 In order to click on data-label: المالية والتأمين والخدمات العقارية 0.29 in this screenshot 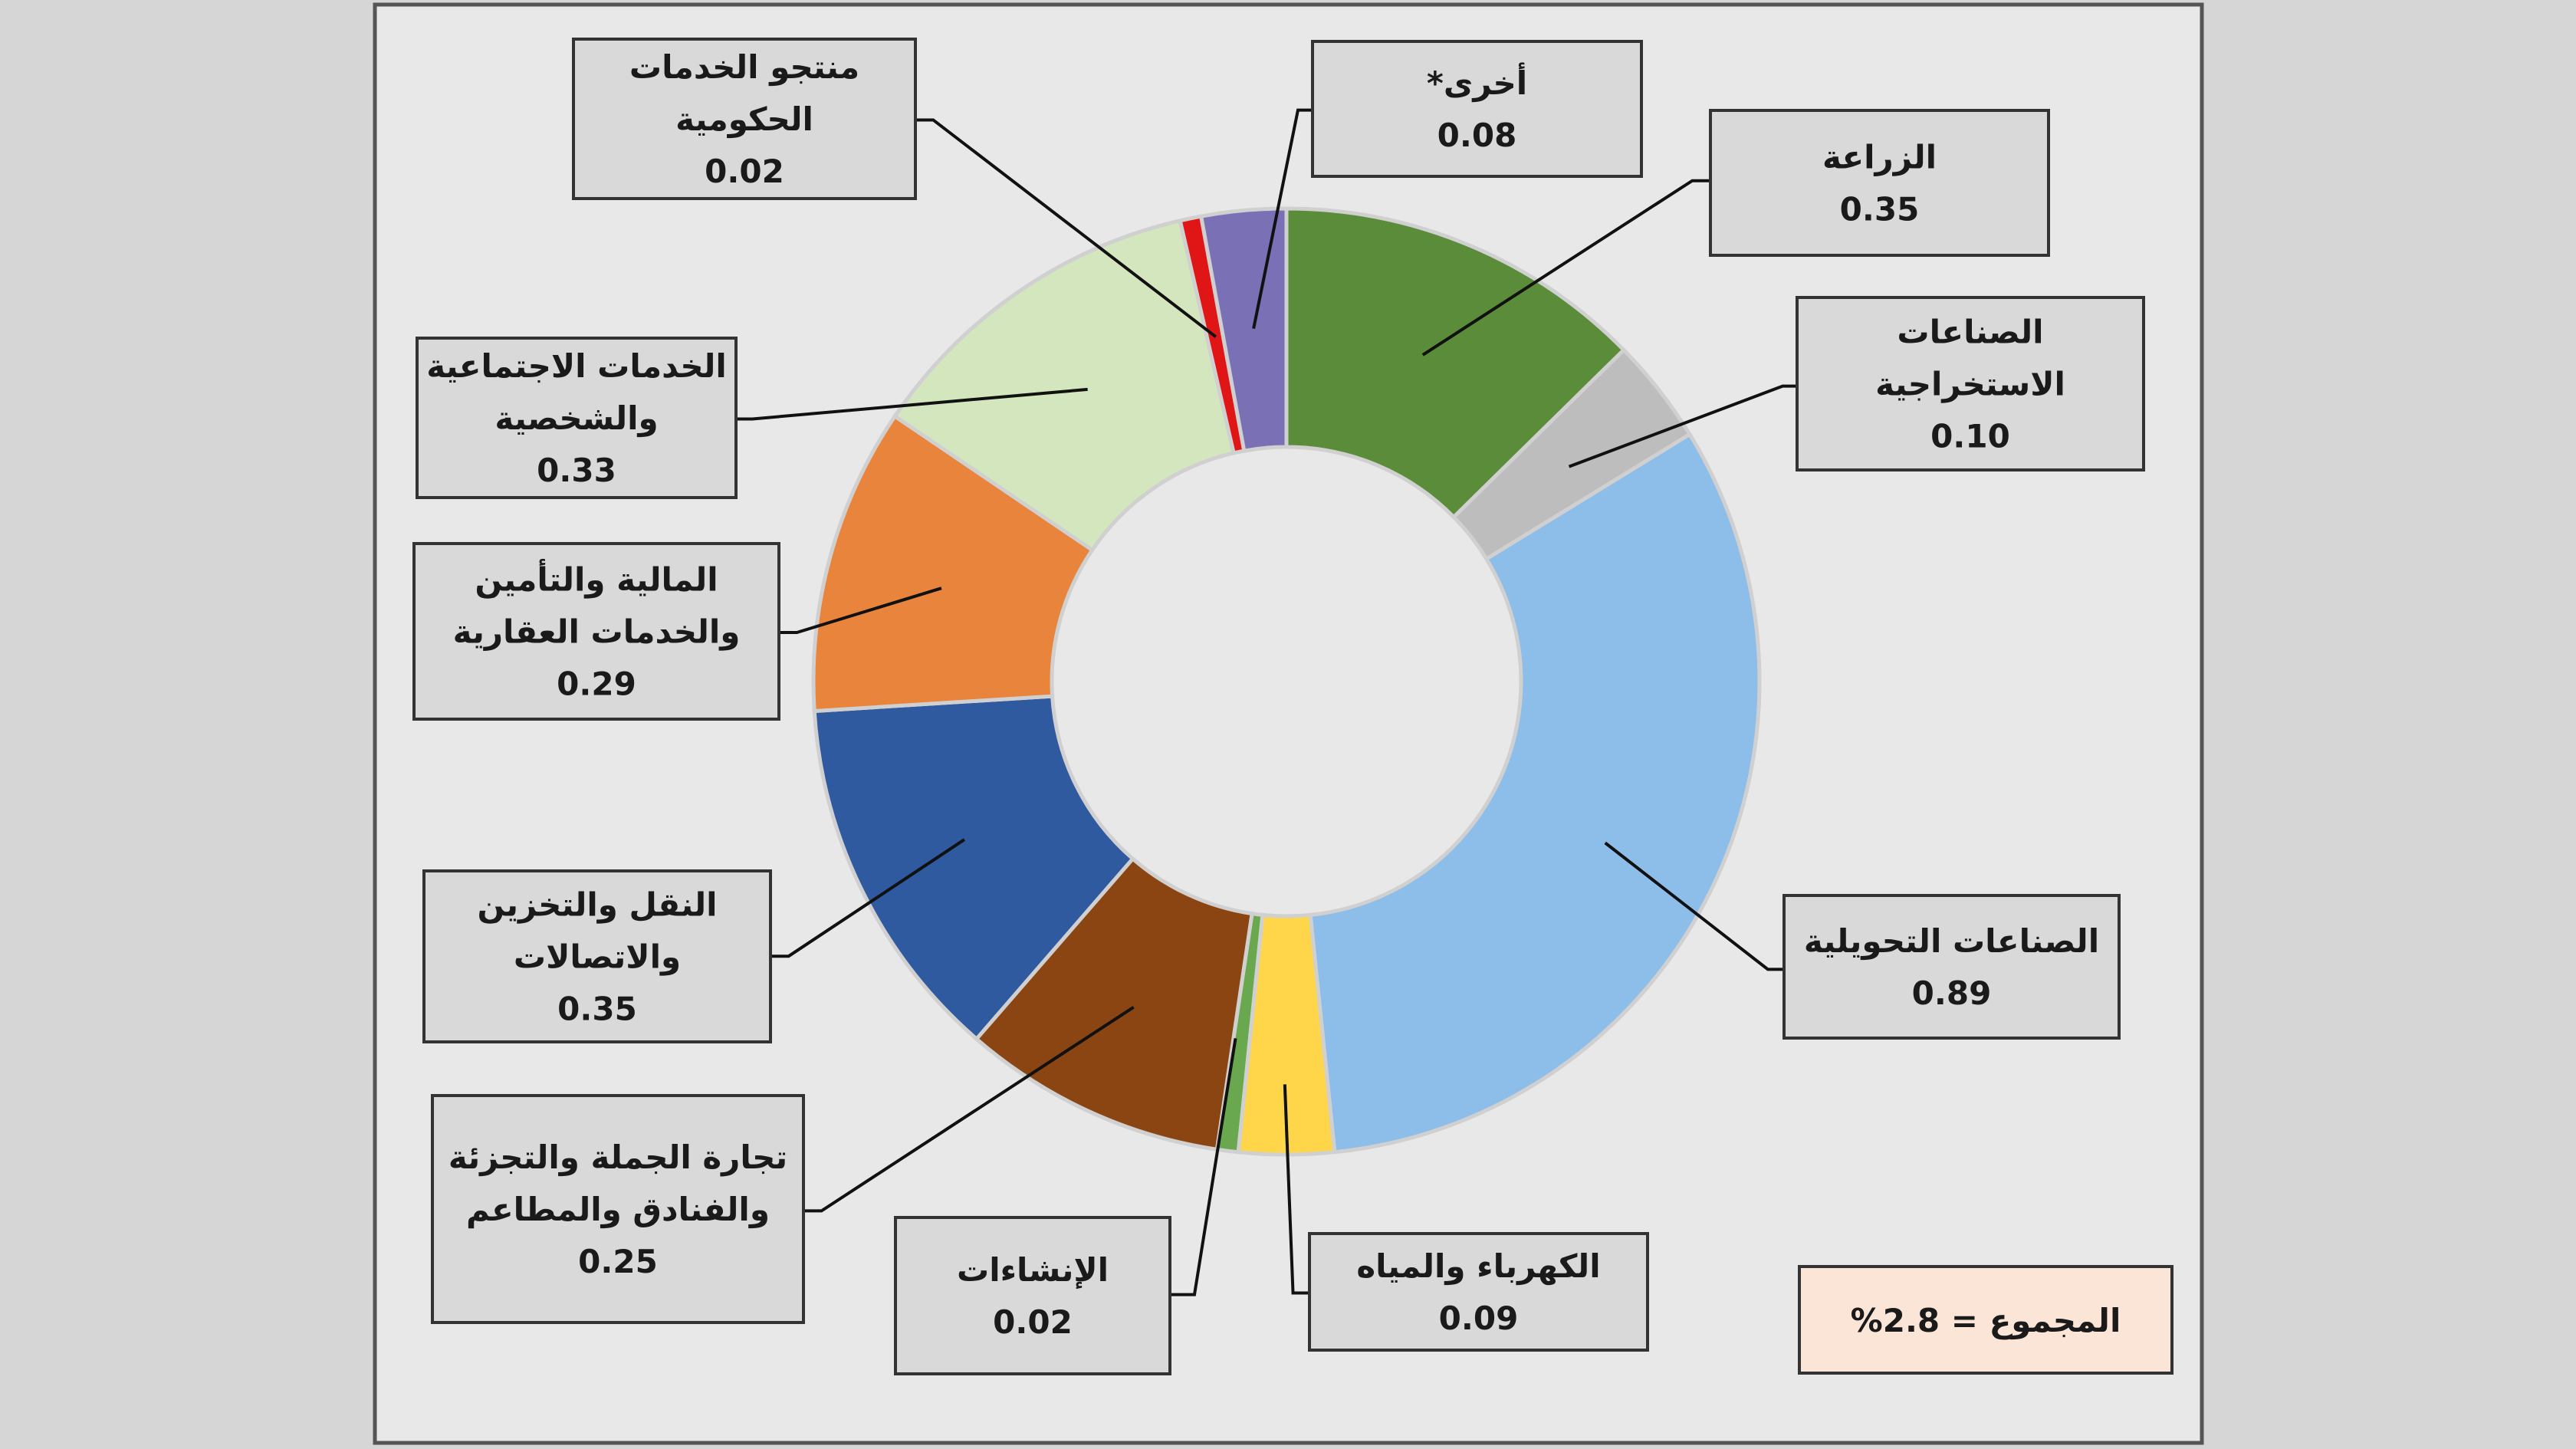, I will do `click(596, 631)`.